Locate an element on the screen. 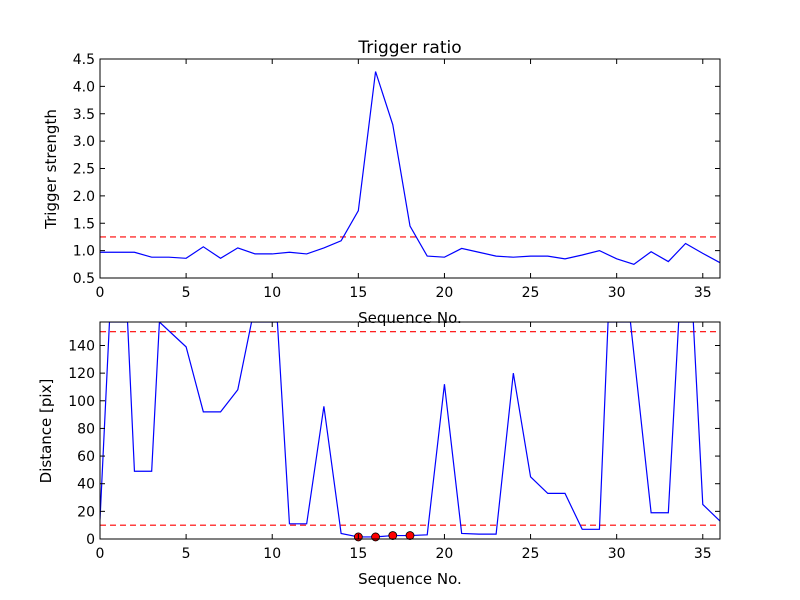 The height and width of the screenshot is (600, 800). y-axis-label: Trigger strength is located at coordinates (51, 169).